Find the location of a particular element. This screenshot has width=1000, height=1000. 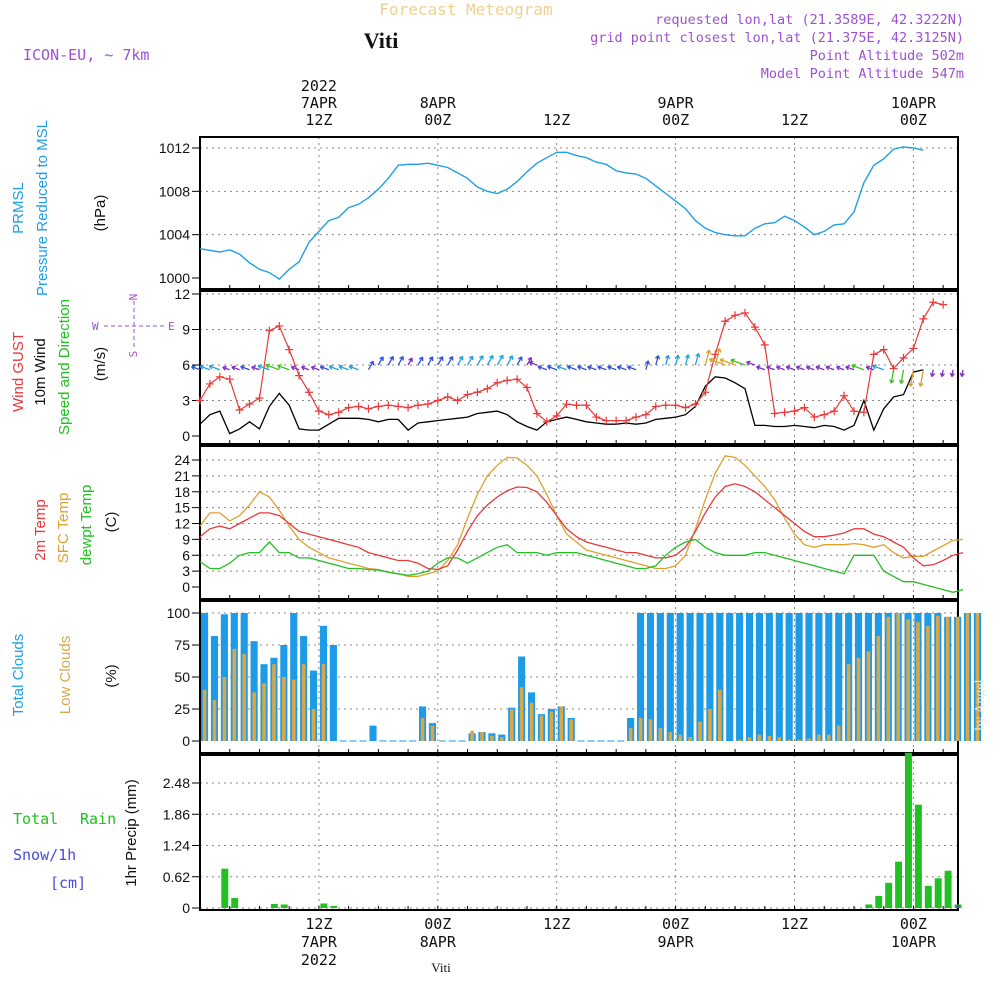

pressure-label: Pressure Reduced to MSL is located at coordinates (42, 208).